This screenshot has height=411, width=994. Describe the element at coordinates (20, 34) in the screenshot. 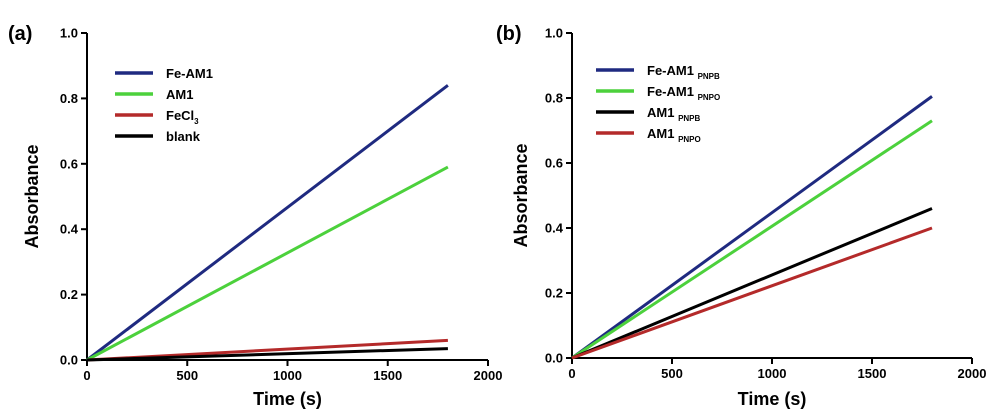

I see `panel-label: (a)` at that location.